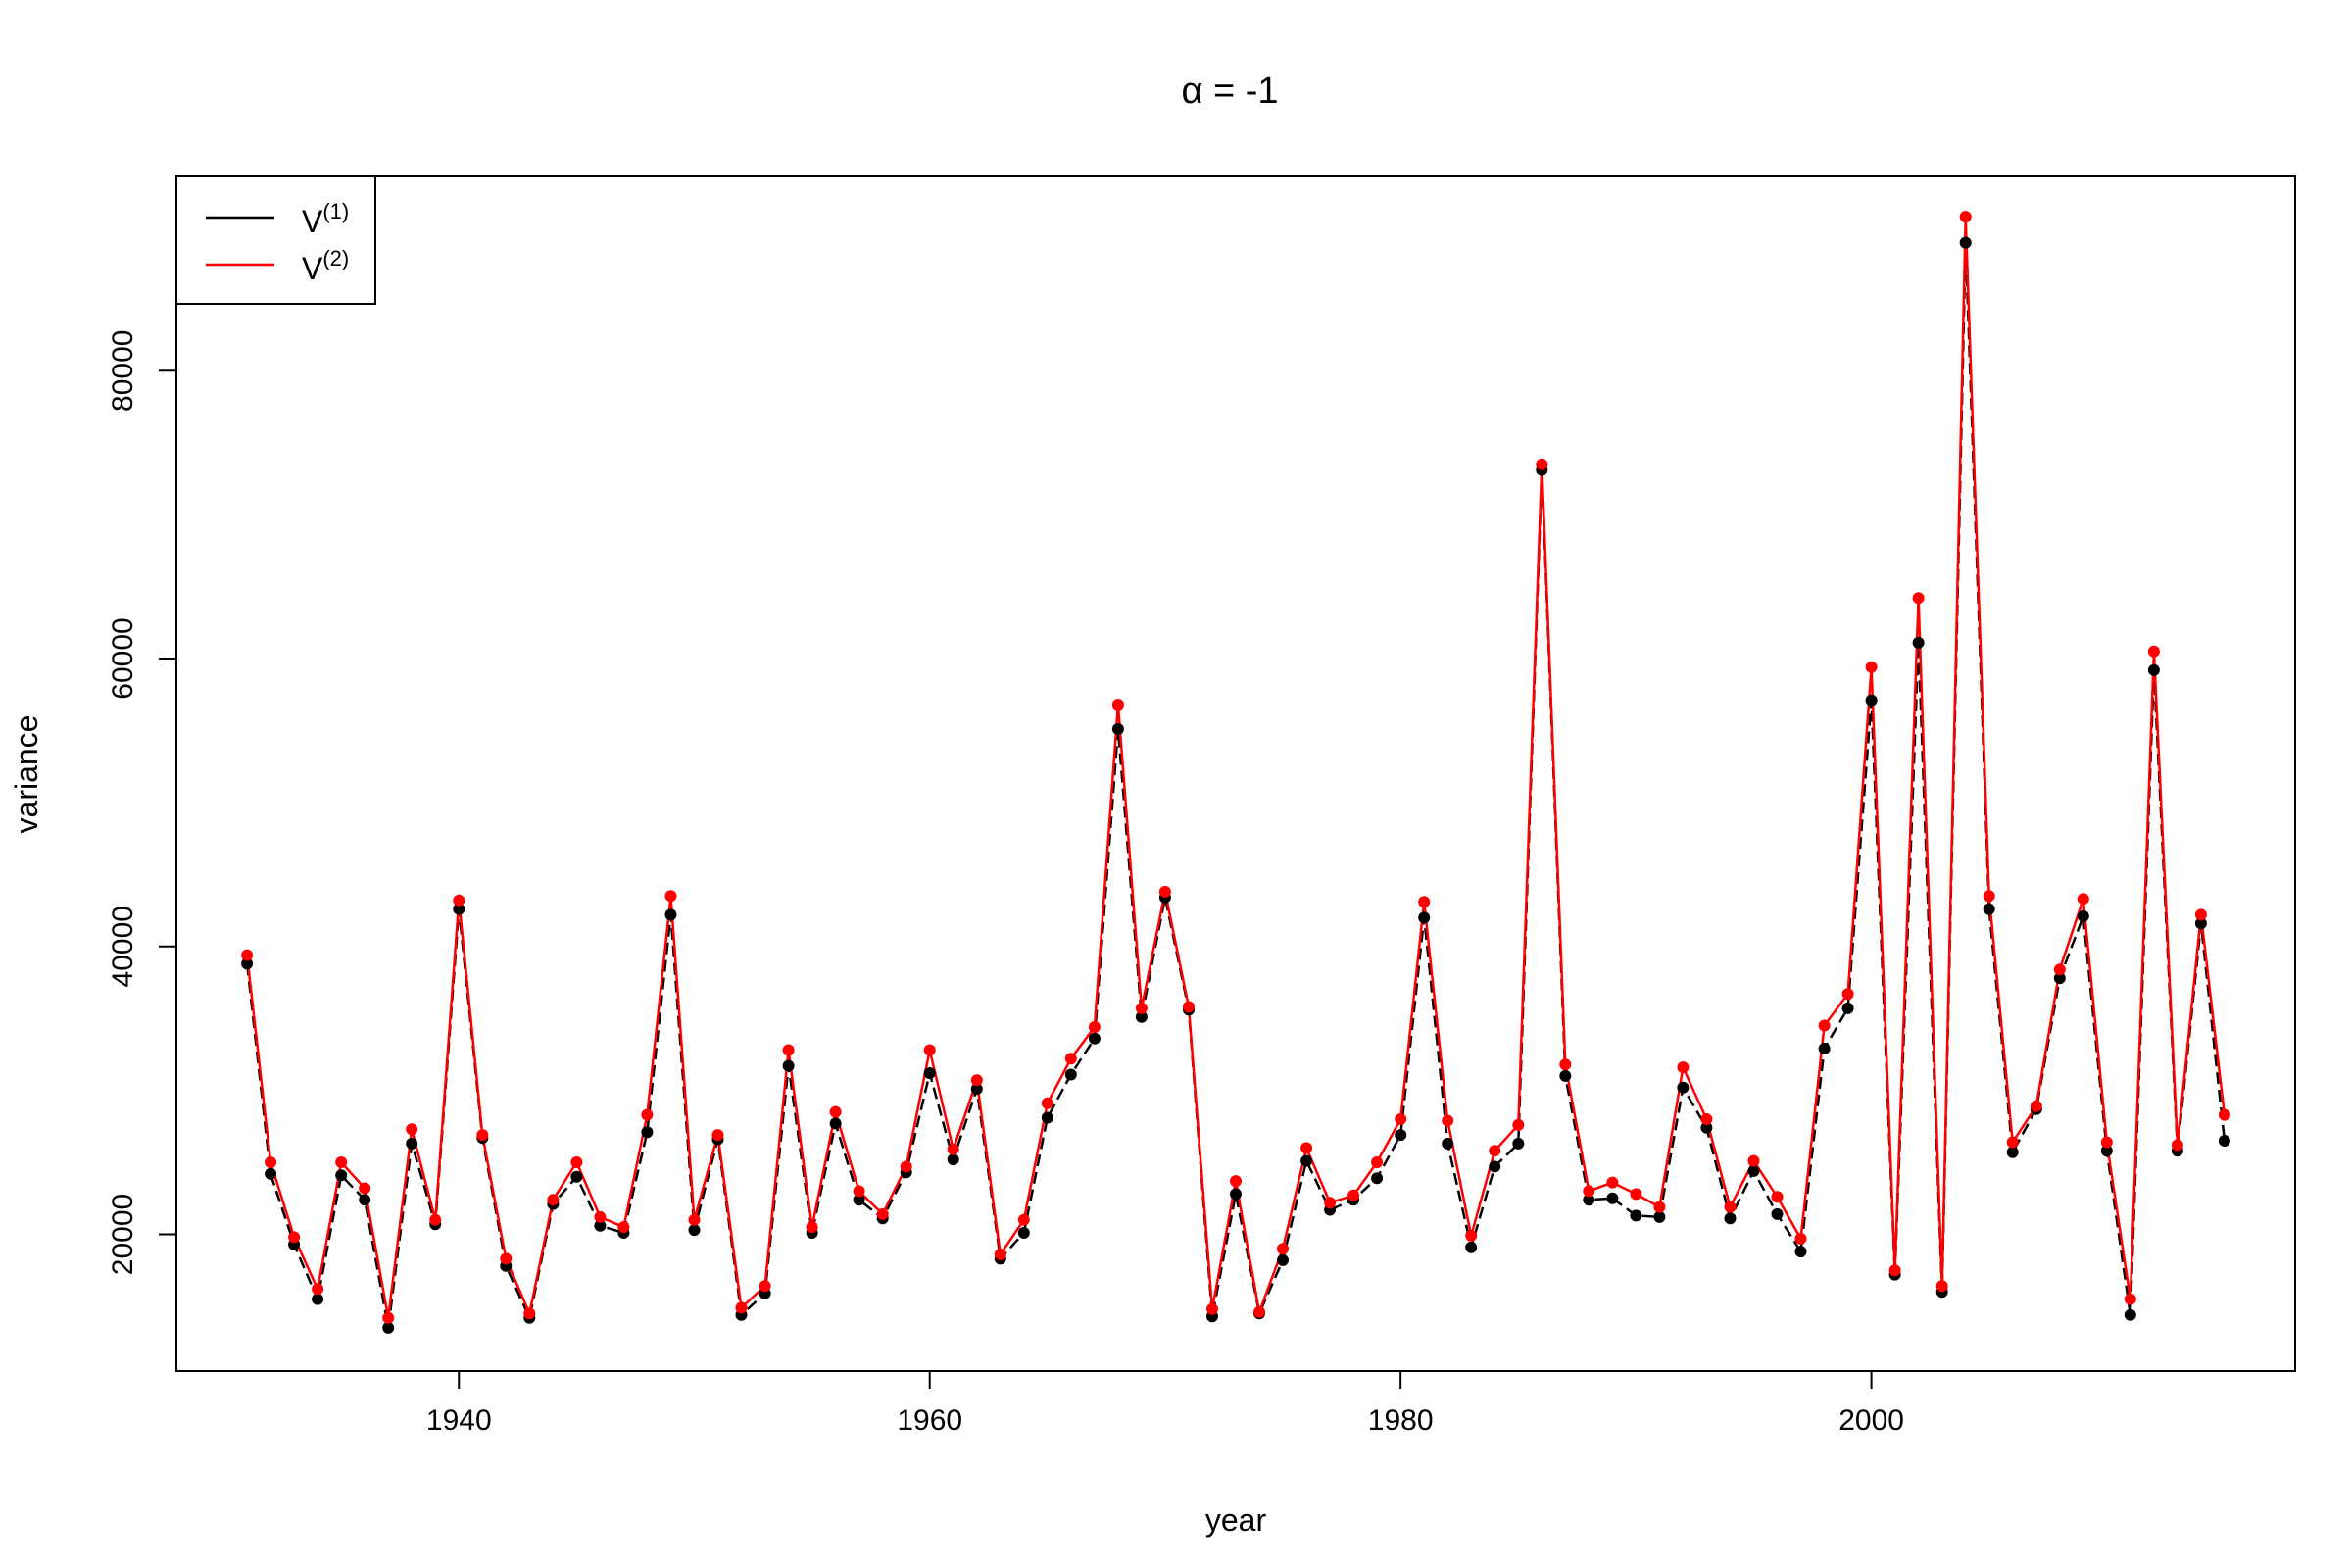  What do you see at coordinates (835, 1111) in the screenshot?
I see `point-s2-1956` at bounding box center [835, 1111].